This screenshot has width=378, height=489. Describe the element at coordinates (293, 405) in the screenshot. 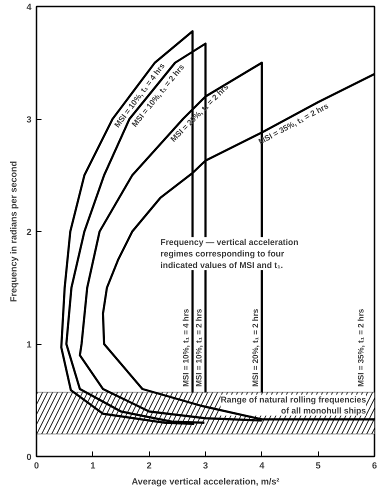

I see `band-label: Range of natural rolling frequencies of all monohull ships` at that location.